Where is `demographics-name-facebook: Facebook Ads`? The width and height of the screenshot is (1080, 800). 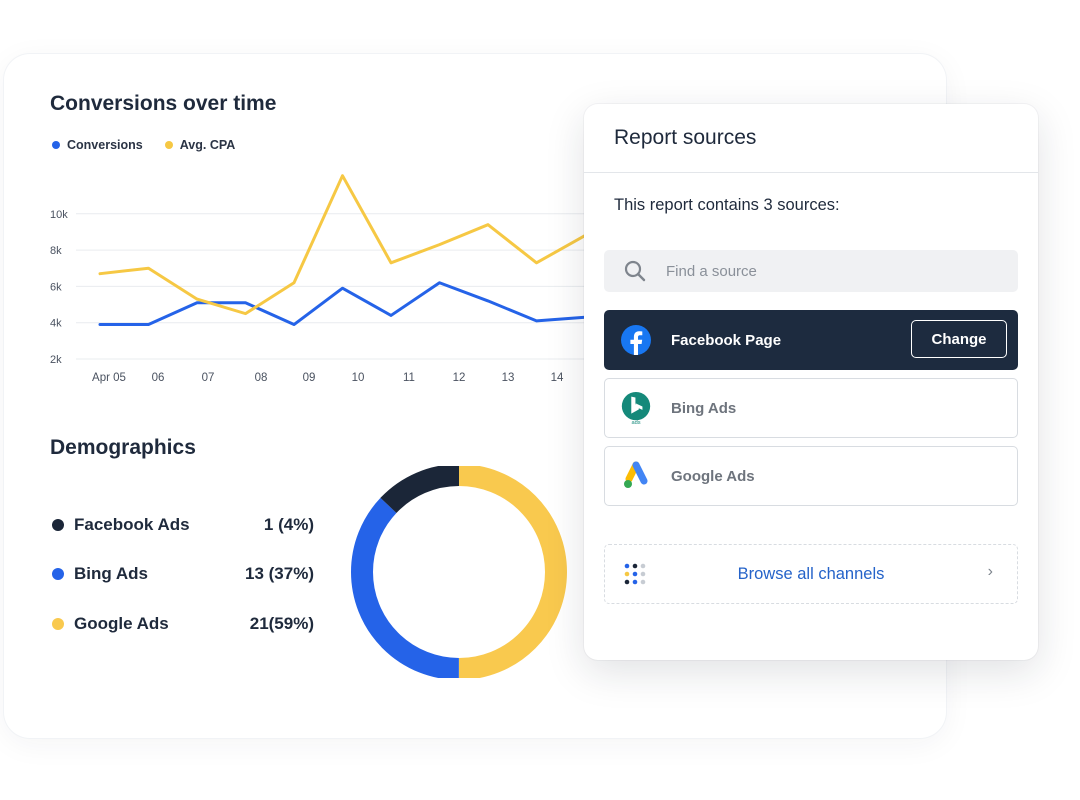
demographics-name-facebook: Facebook Ads is located at coordinates (132, 524).